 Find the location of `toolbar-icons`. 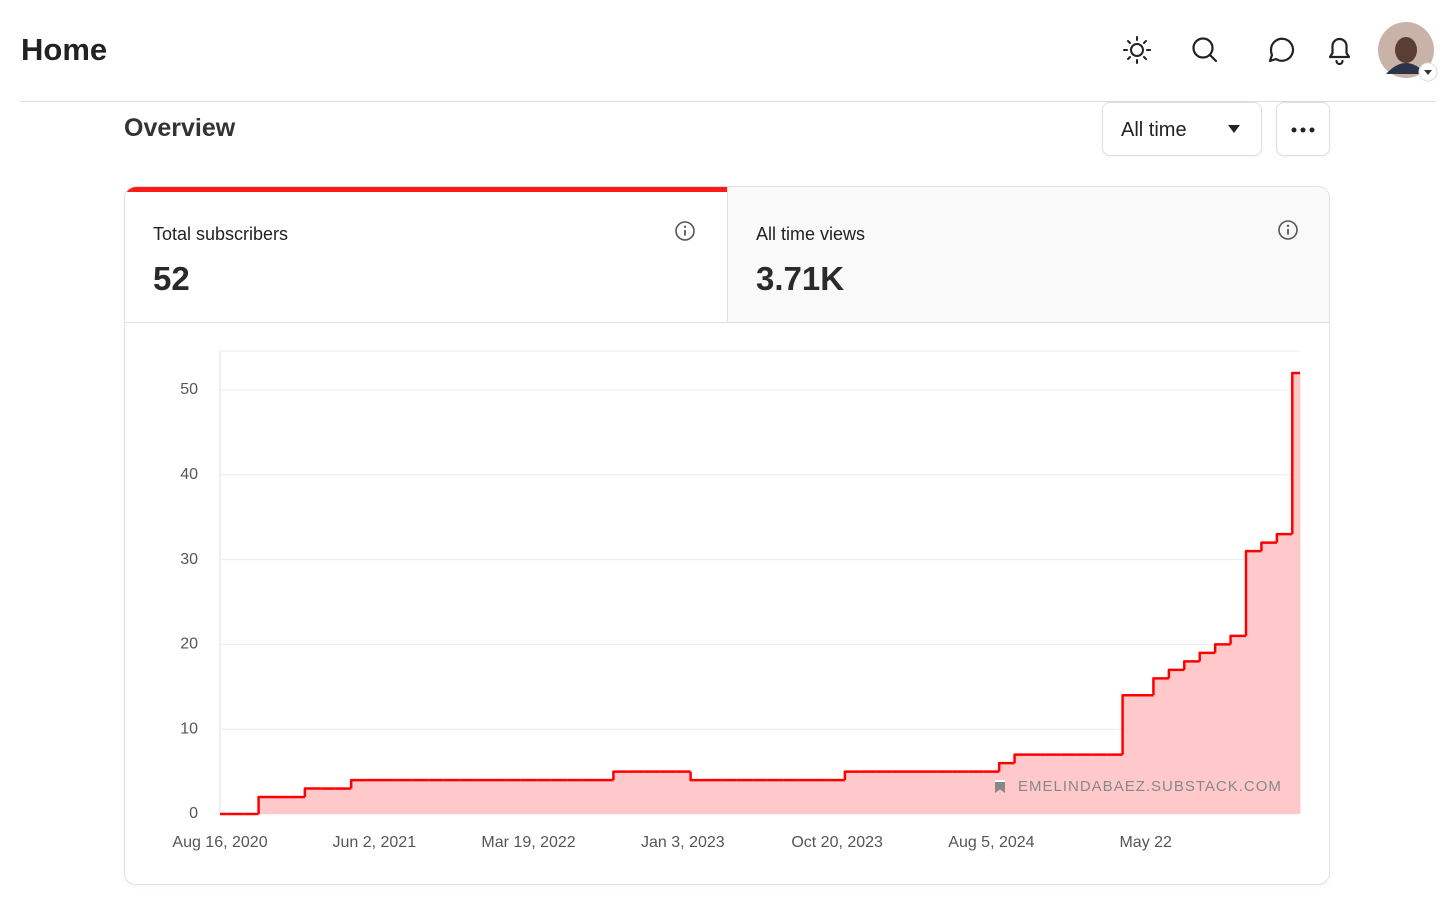

toolbar-icons is located at coordinates (1280, 52).